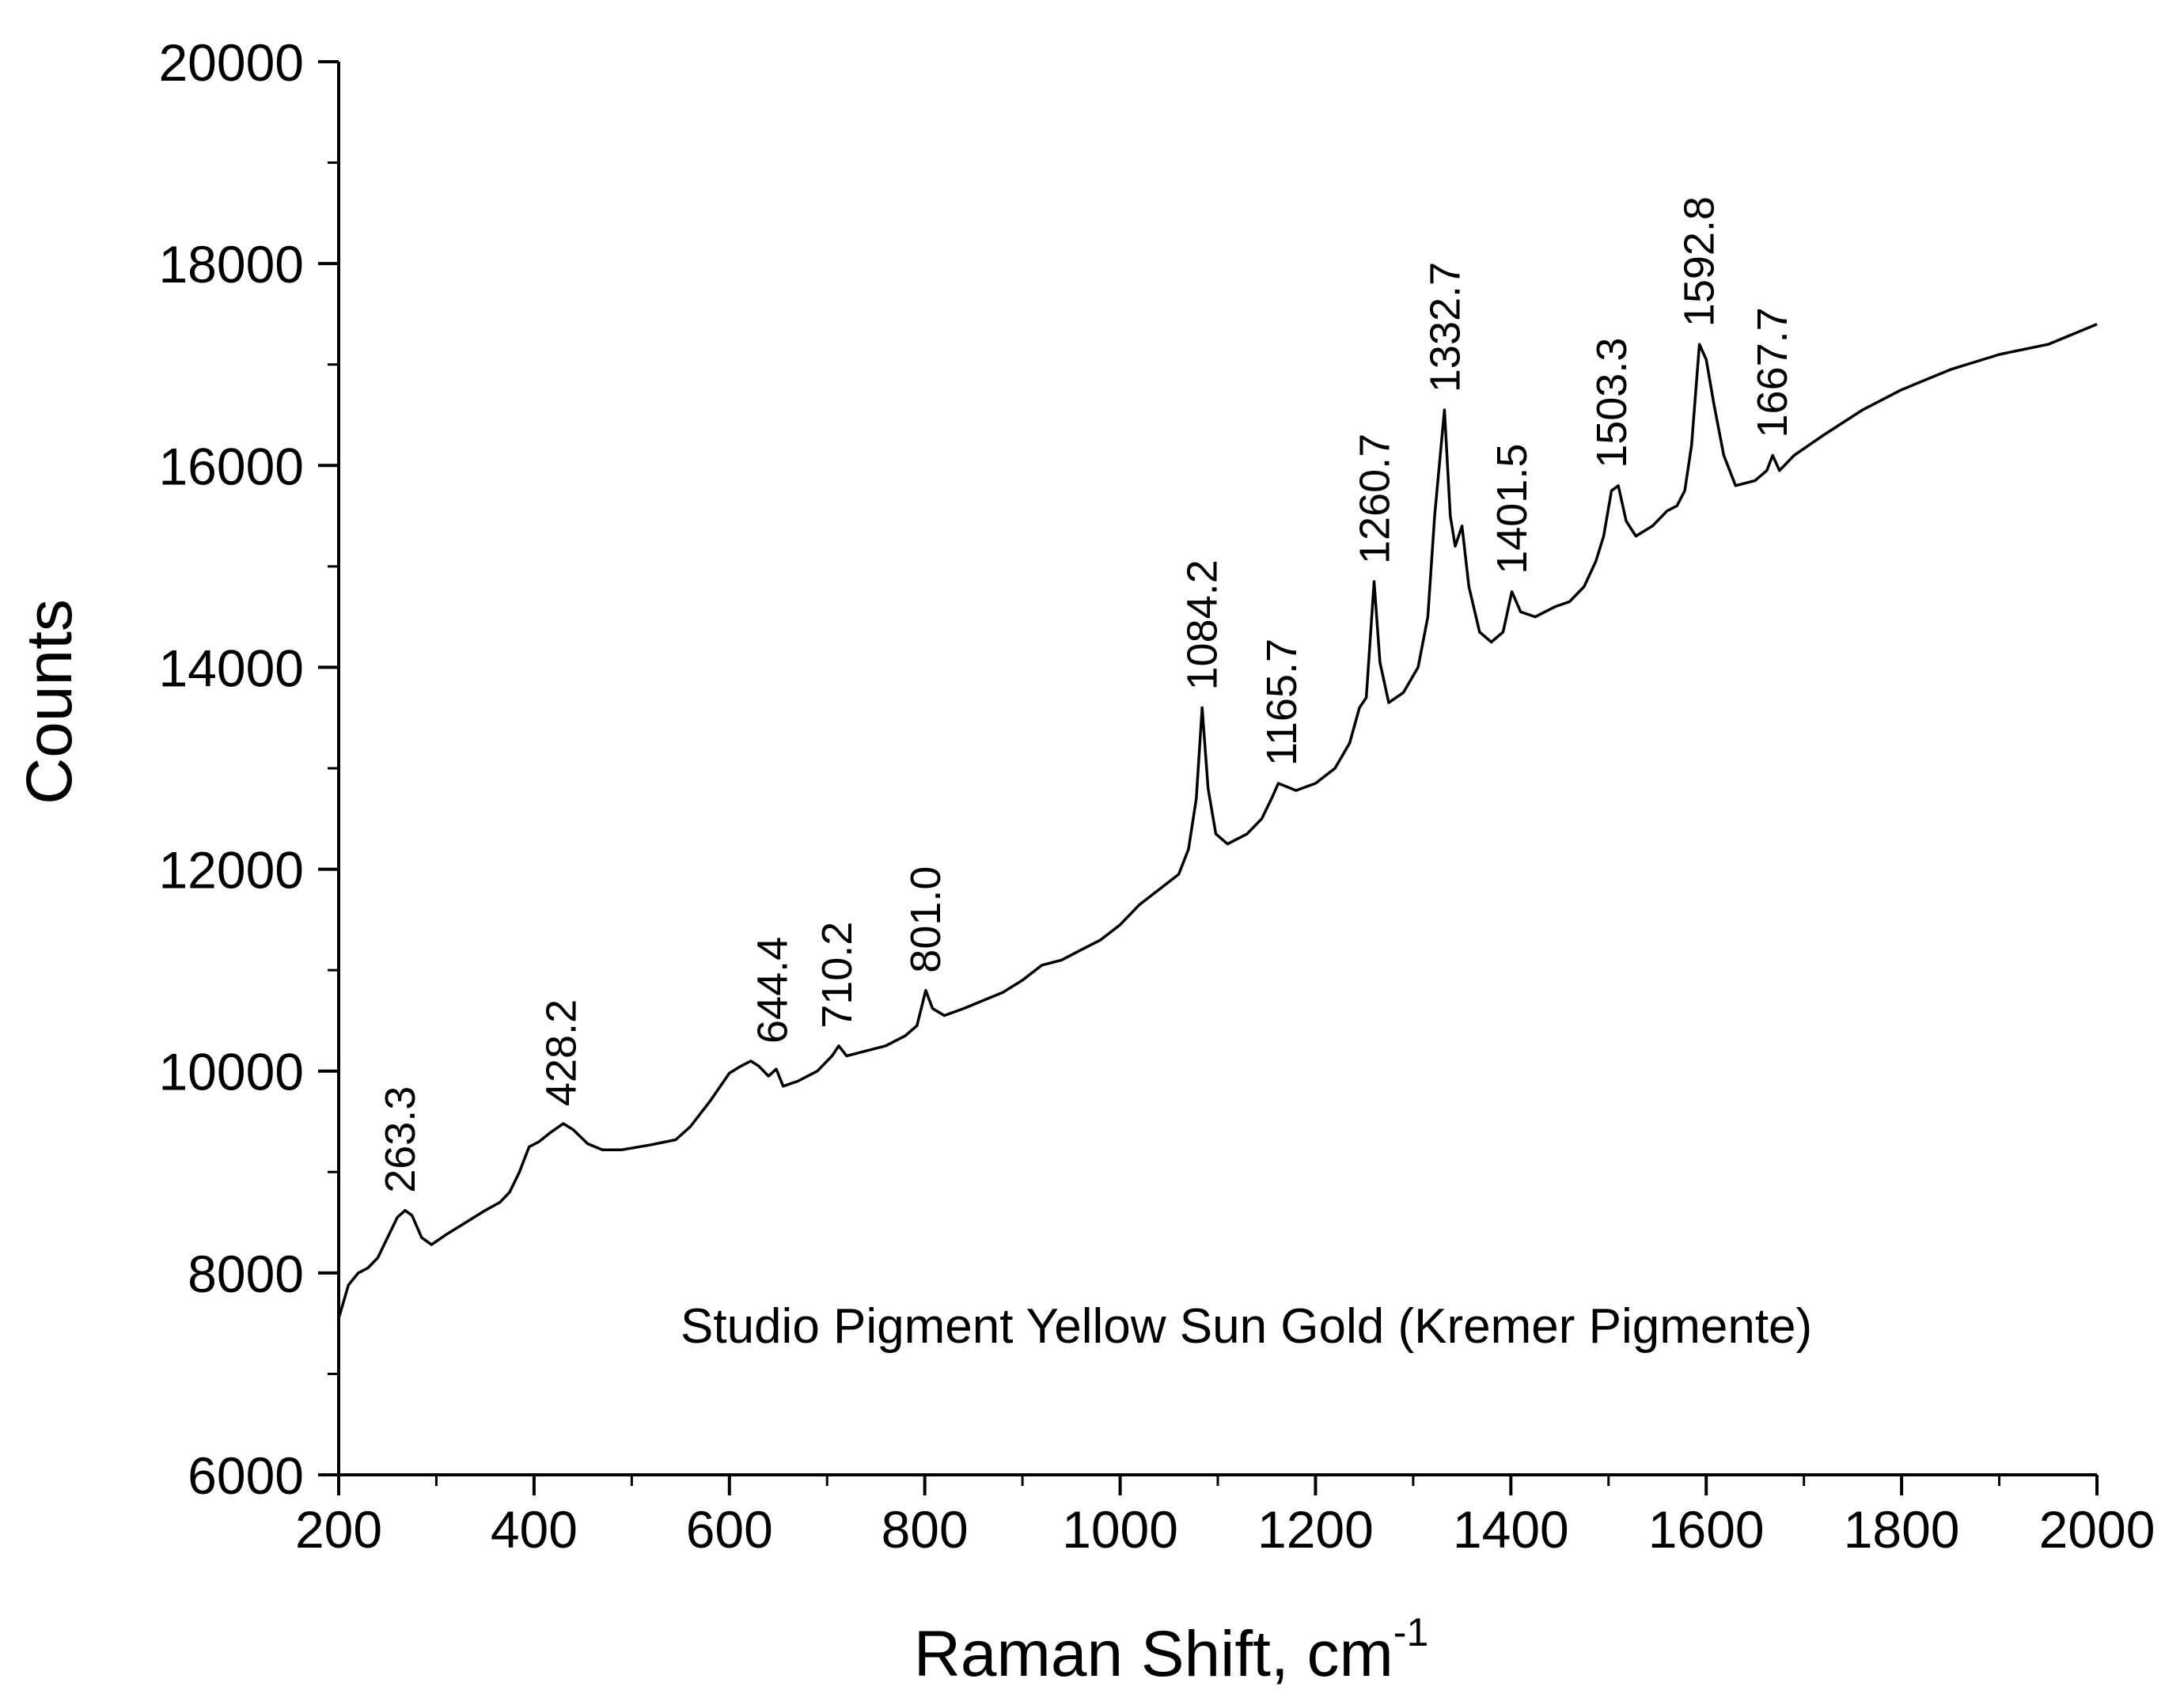 Image resolution: width=2184 pixels, height=1694 pixels. What do you see at coordinates (1203, 624) in the screenshot?
I see `peak-label: 1084.2` at bounding box center [1203, 624].